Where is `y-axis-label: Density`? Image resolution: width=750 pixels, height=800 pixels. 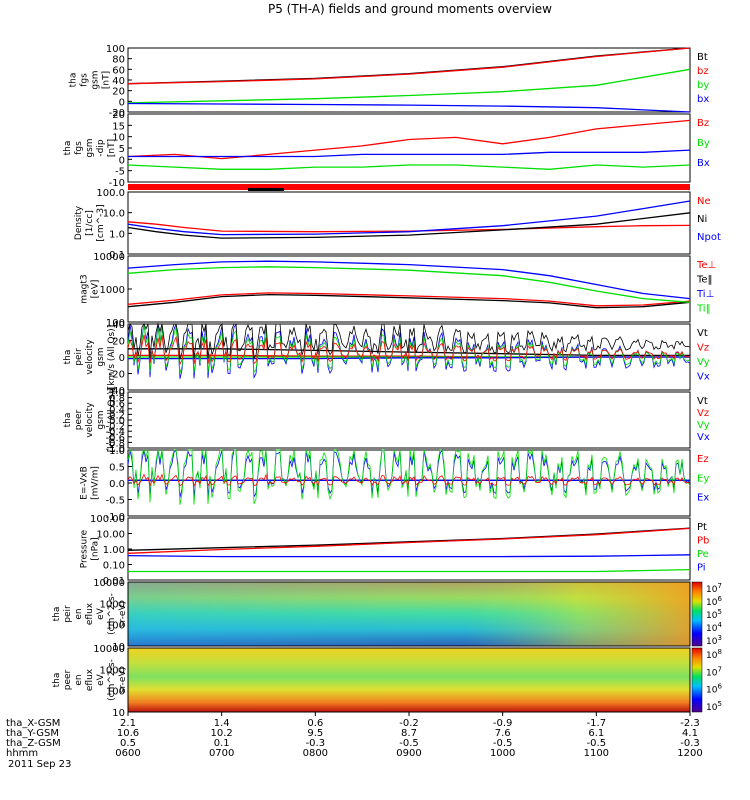 y-axis-label: Density is located at coordinates (79, 222).